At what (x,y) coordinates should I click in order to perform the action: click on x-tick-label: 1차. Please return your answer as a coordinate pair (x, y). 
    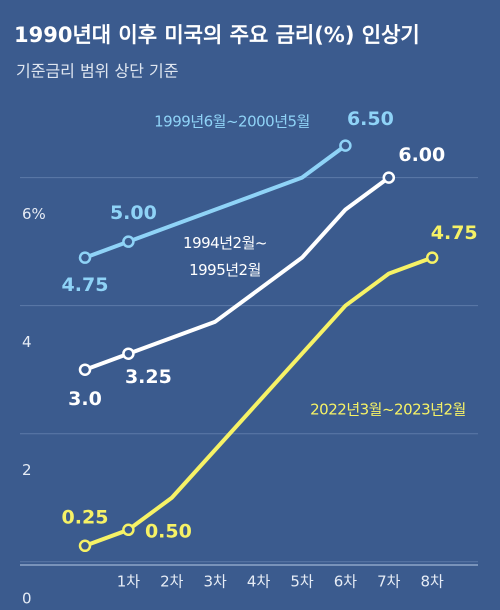
    Looking at the image, I should click on (129, 582).